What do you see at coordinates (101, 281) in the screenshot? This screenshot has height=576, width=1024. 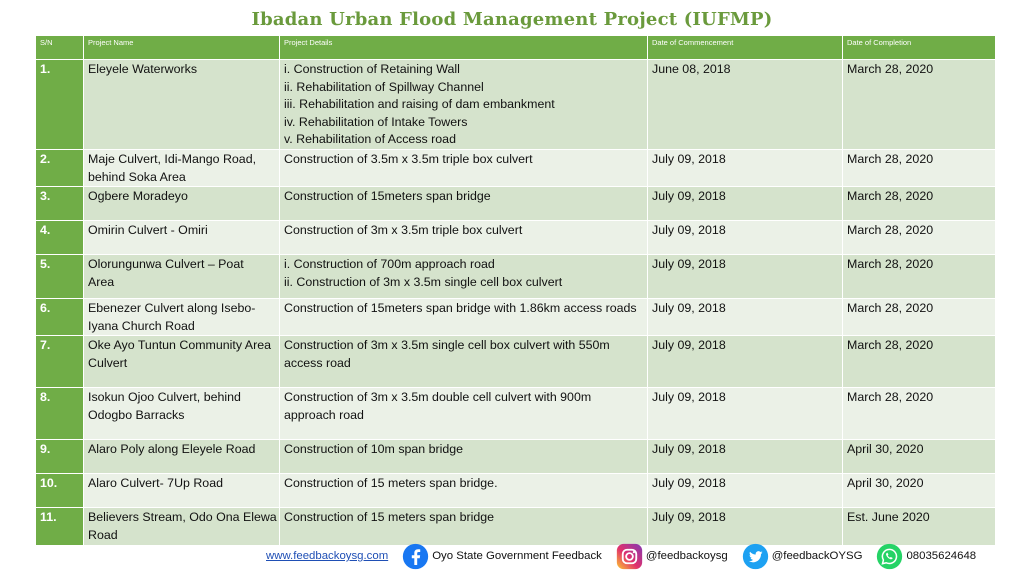 I see `project-name-line: Area` at bounding box center [101, 281].